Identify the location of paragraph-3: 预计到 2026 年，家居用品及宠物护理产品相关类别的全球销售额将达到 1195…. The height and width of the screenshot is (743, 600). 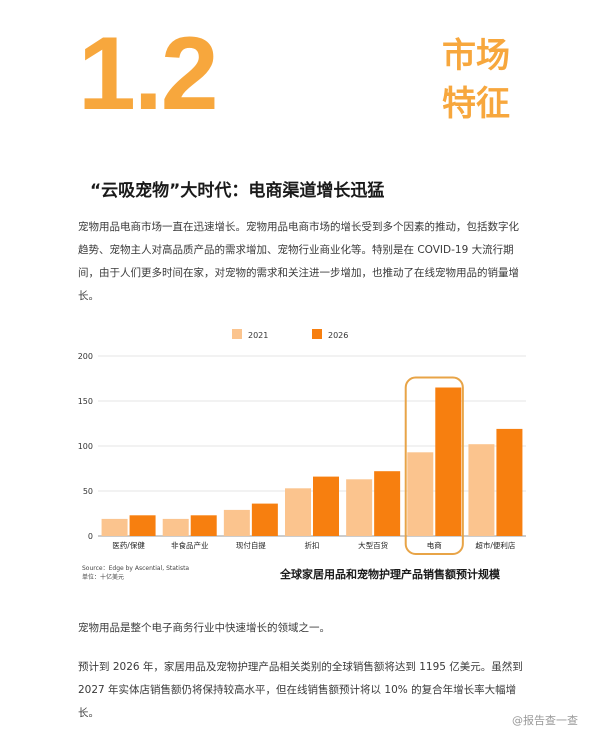
(300, 690).